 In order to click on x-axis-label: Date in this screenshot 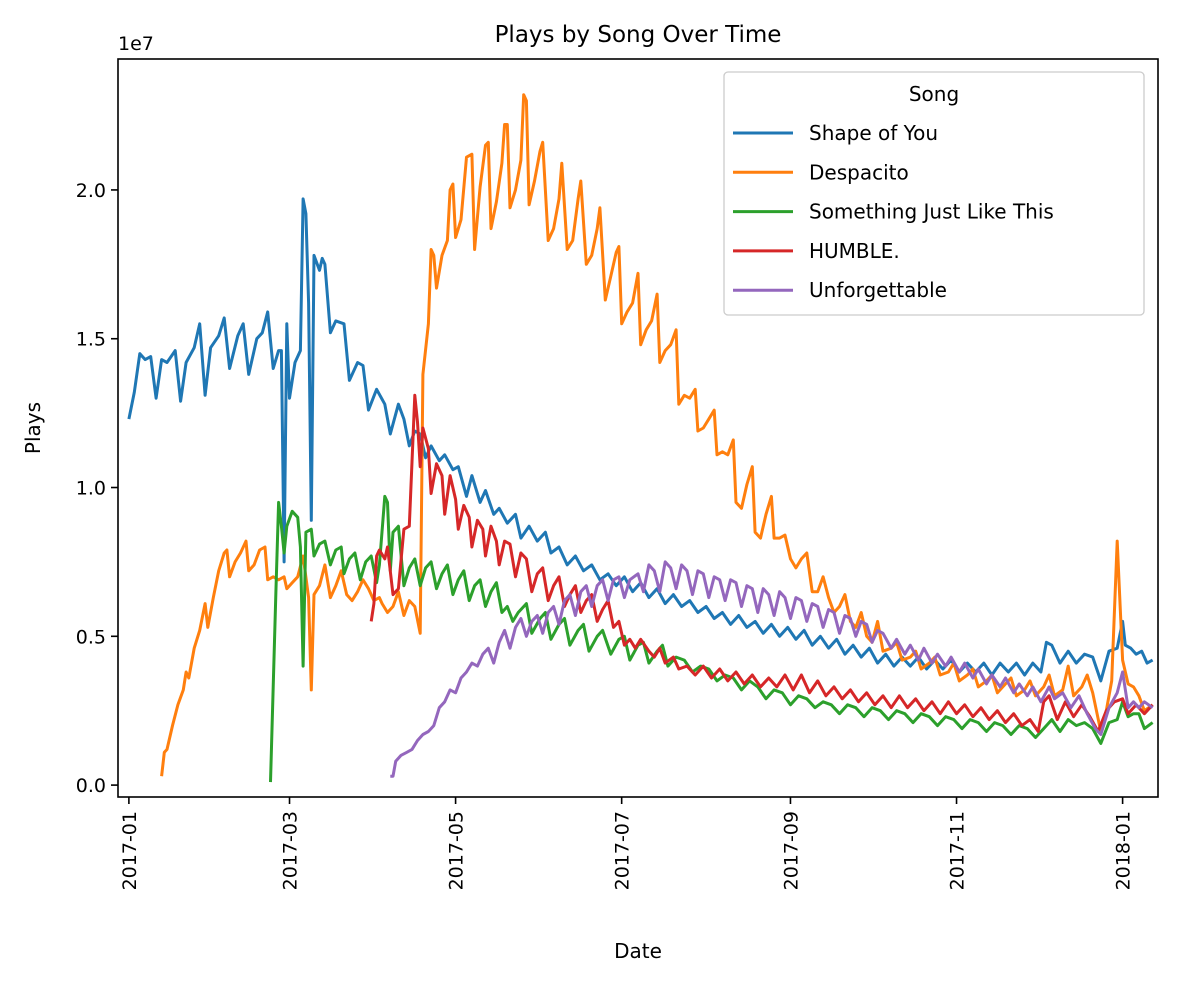, I will do `click(638, 951)`.